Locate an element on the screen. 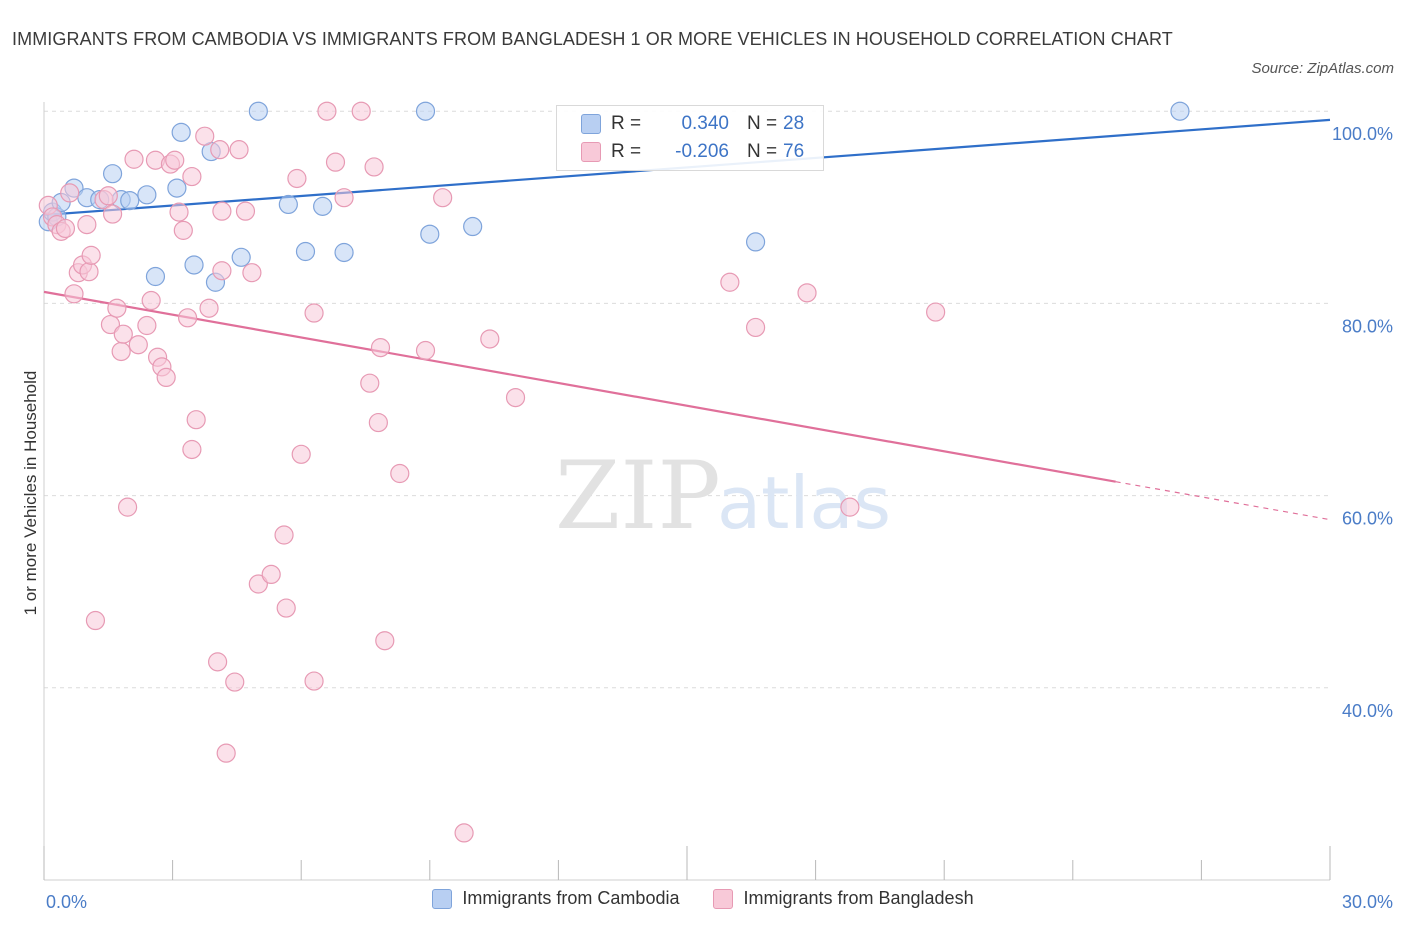 This screenshot has height=930, width=1406. x-tick-labels: 0.0% 30.0% is located at coordinates (719, 902).